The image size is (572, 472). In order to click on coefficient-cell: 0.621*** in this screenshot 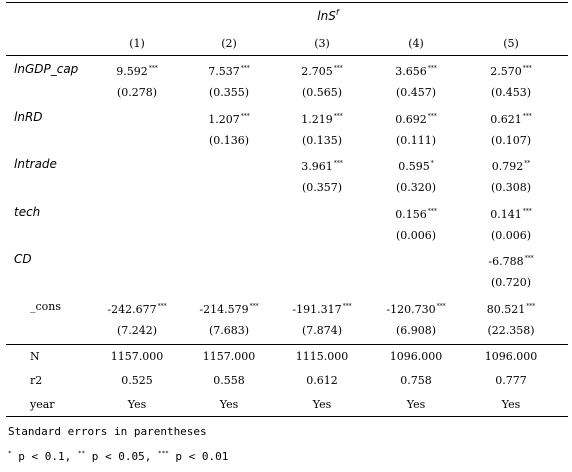, I will do `click(511, 118)`.